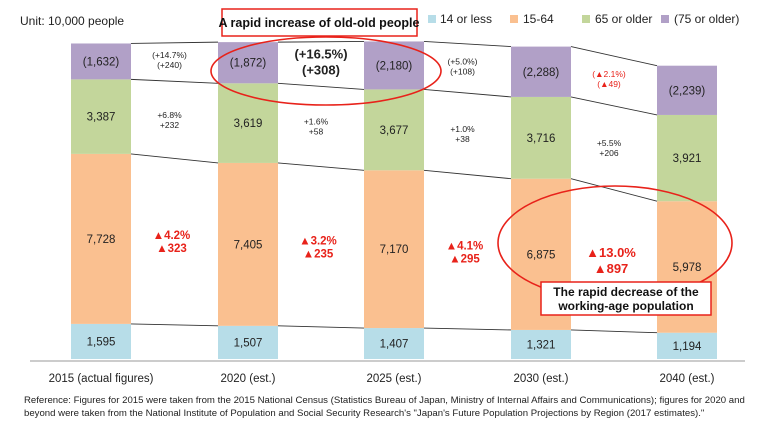 The width and height of the screenshot is (763, 430). I want to click on value-label-75-or-older-3: (2,180), so click(394, 66).